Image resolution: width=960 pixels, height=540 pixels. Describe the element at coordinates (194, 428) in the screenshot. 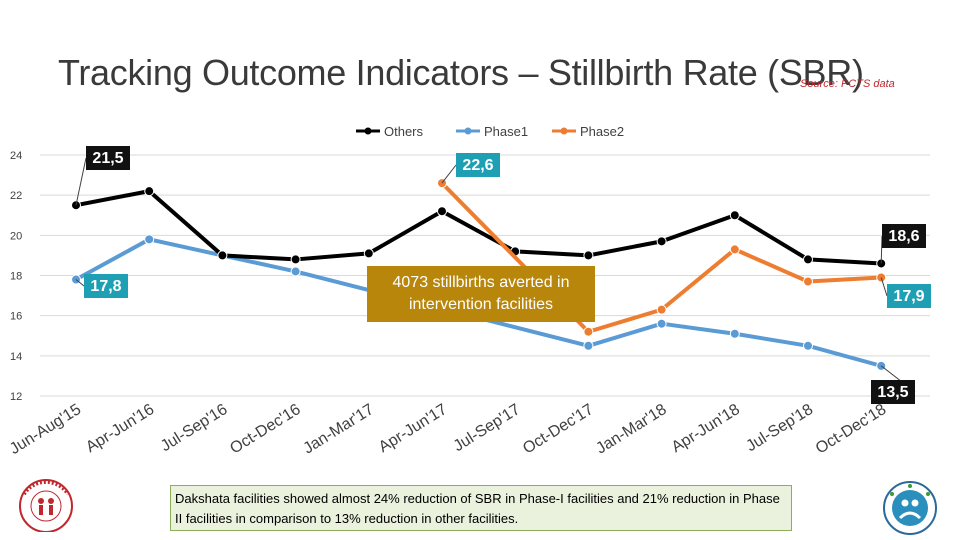

I see `x-tick-label: Jul-Sep'16` at that location.